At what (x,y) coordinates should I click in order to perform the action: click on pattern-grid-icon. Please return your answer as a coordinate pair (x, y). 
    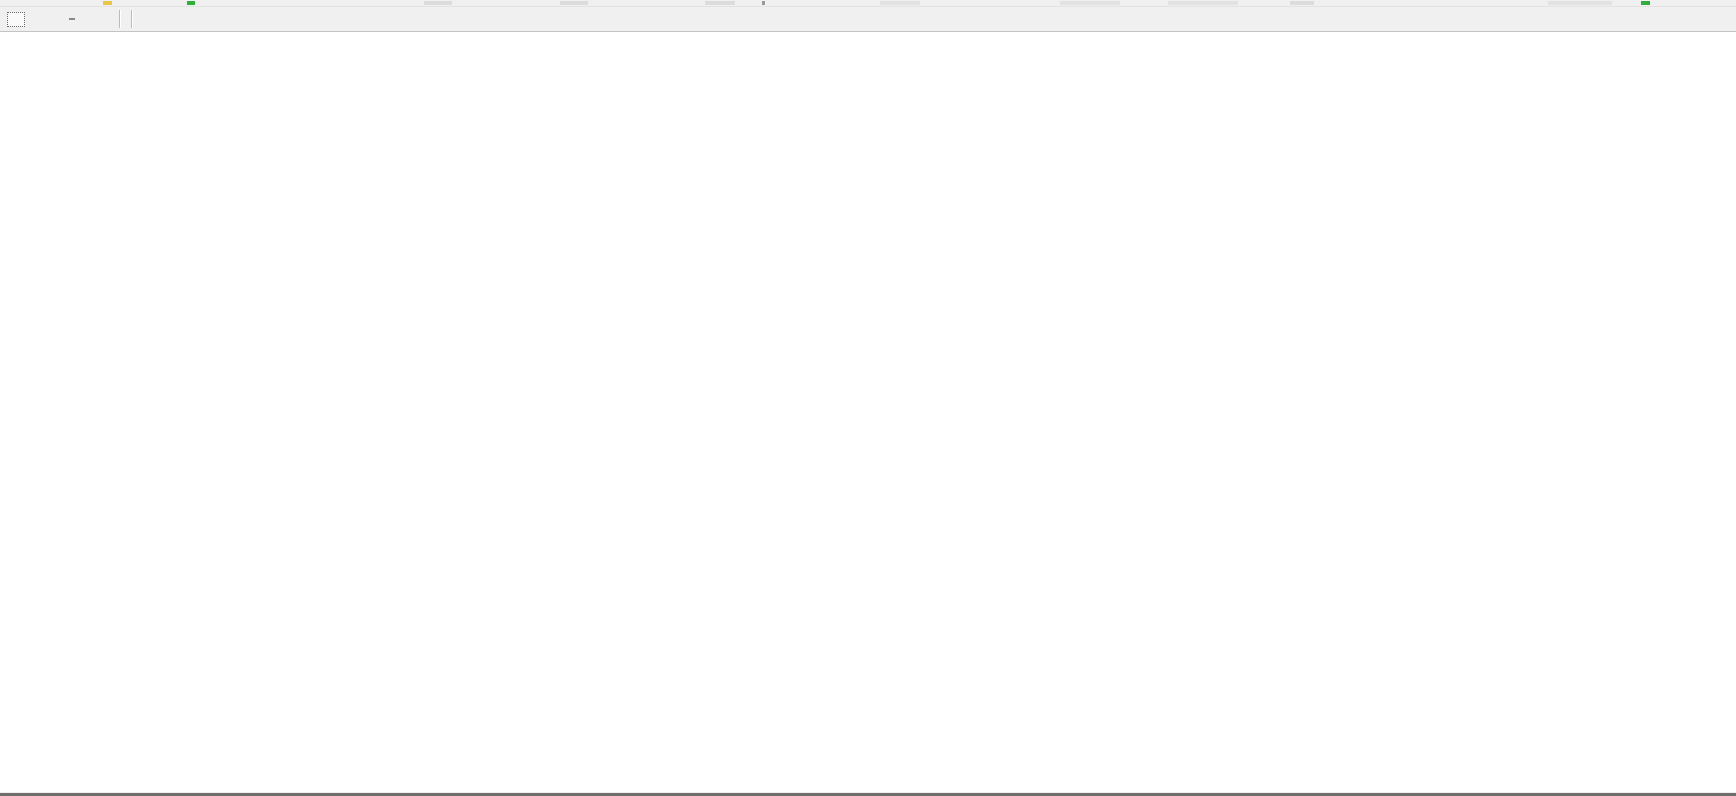
    Looking at the image, I should click on (16, 19).